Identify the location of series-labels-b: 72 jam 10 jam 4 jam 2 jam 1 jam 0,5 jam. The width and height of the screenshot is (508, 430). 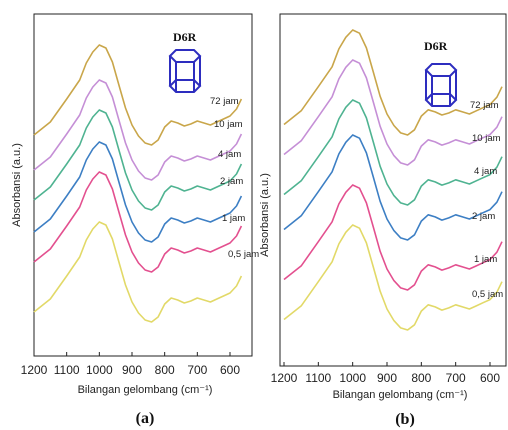
(486, 200).